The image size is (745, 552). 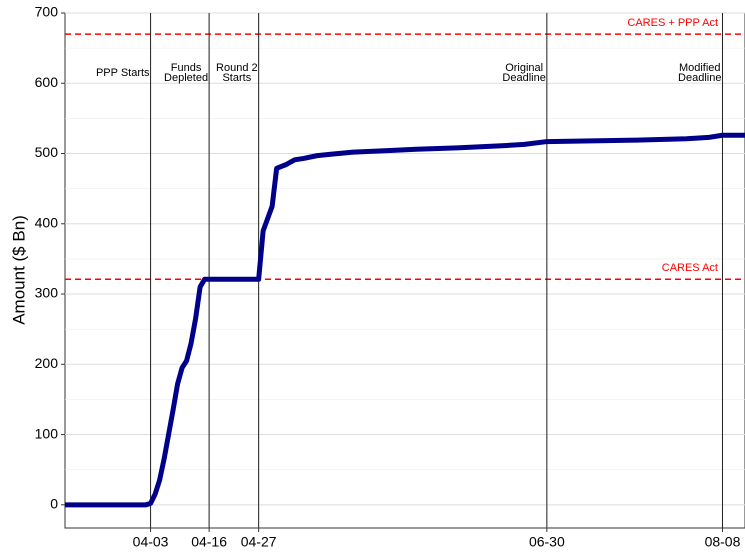 What do you see at coordinates (186, 68) in the screenshot?
I see `event-label: Funds` at bounding box center [186, 68].